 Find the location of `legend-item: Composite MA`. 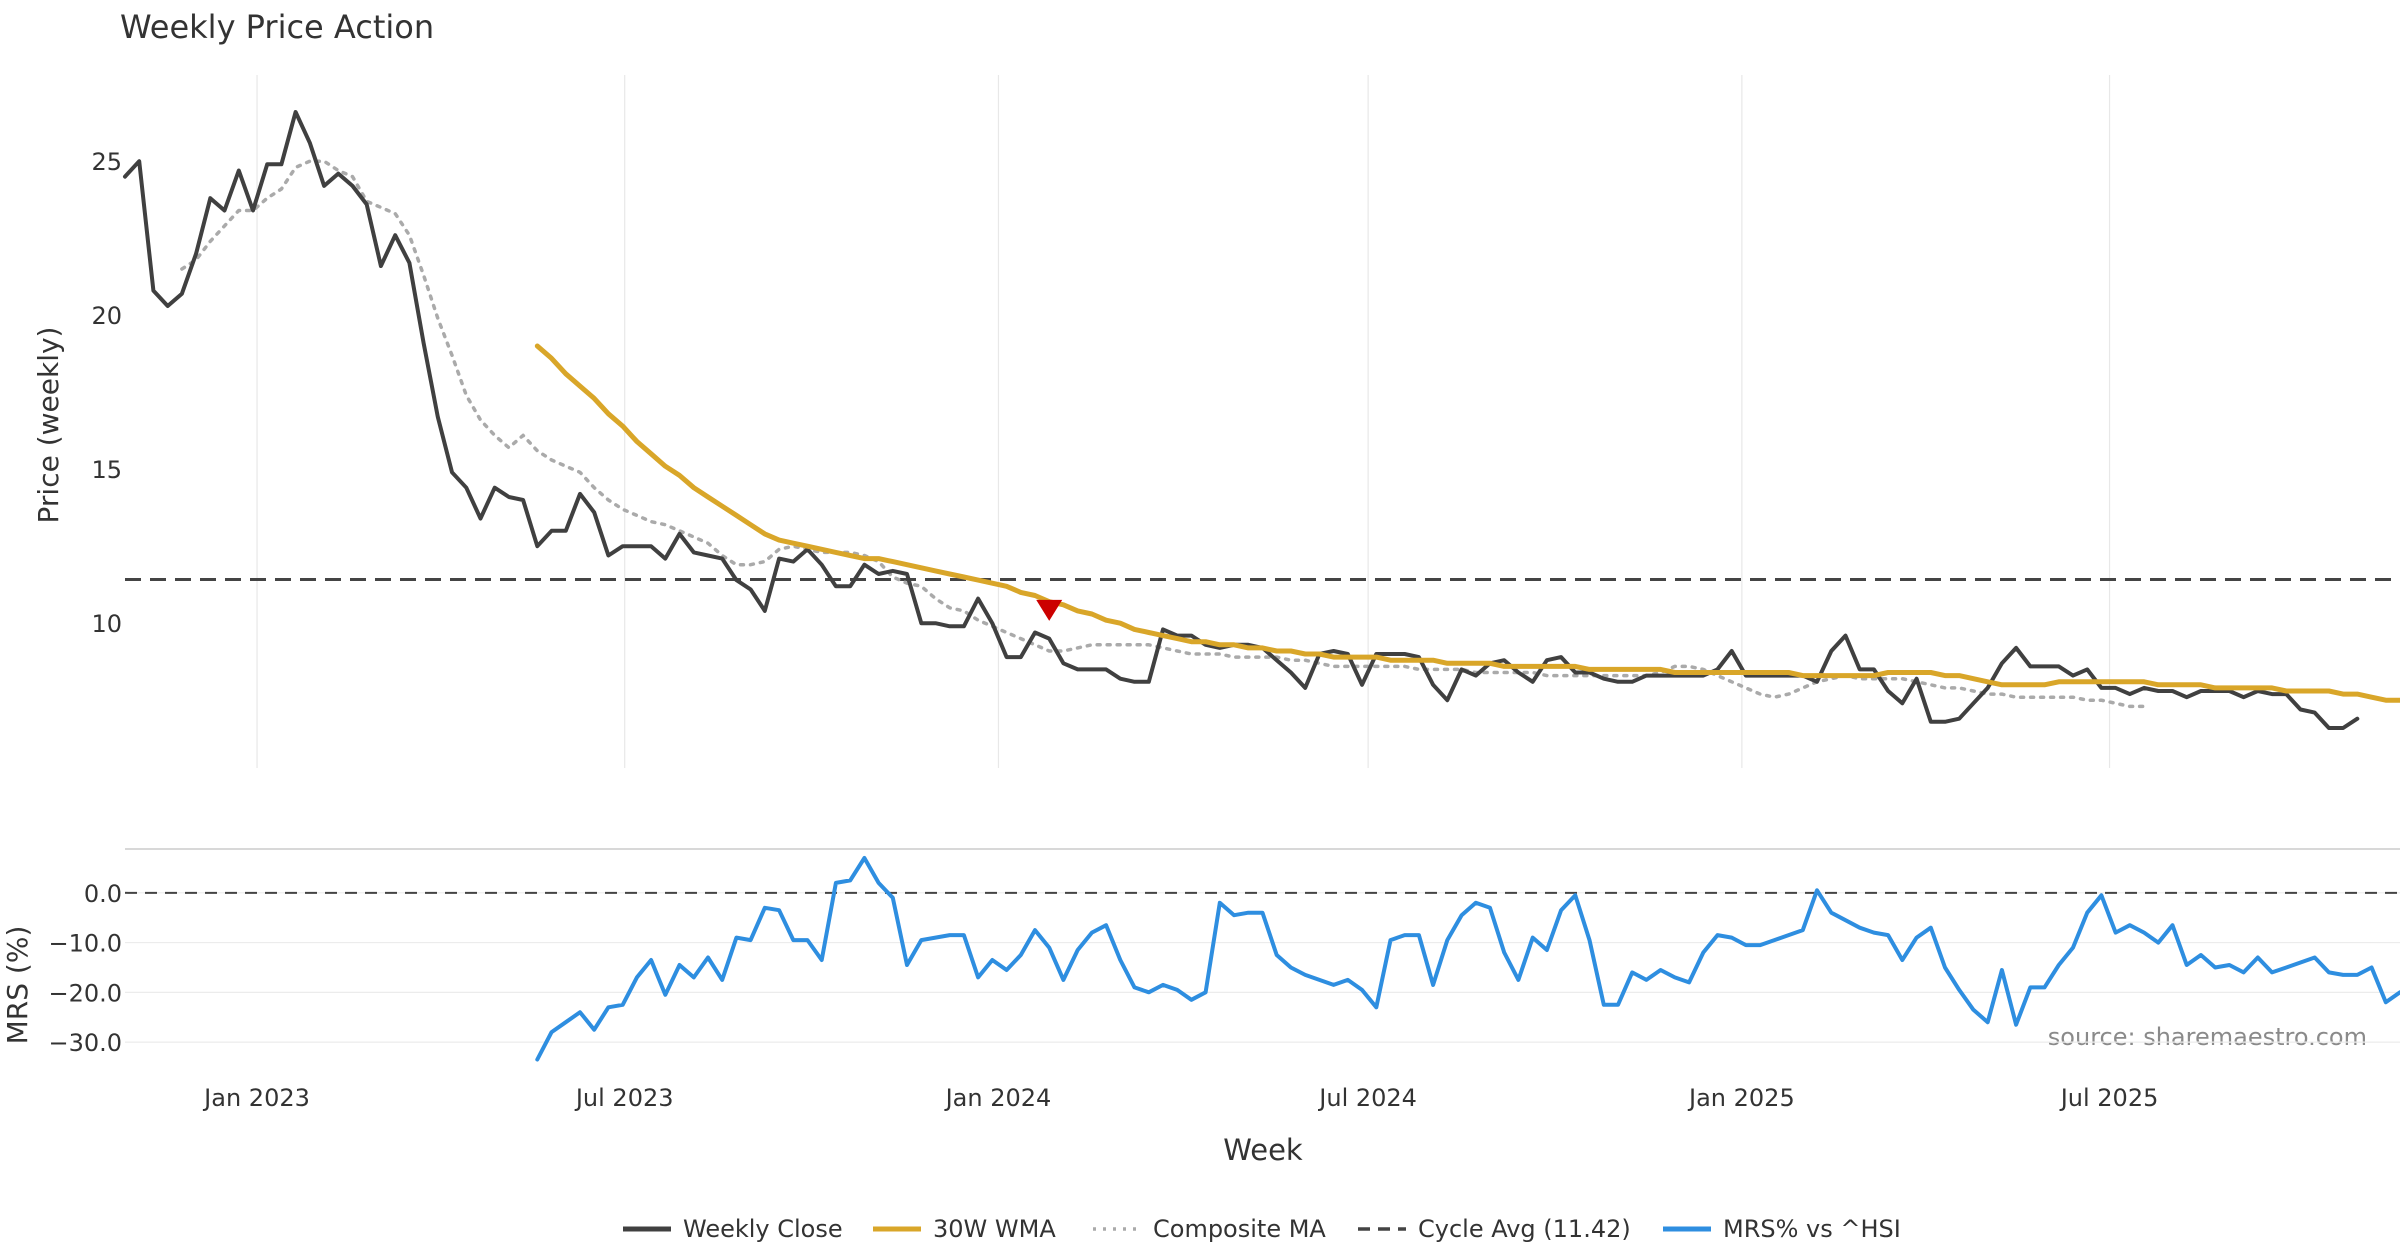

legend-item: Composite MA is located at coordinates (1209, 1229).